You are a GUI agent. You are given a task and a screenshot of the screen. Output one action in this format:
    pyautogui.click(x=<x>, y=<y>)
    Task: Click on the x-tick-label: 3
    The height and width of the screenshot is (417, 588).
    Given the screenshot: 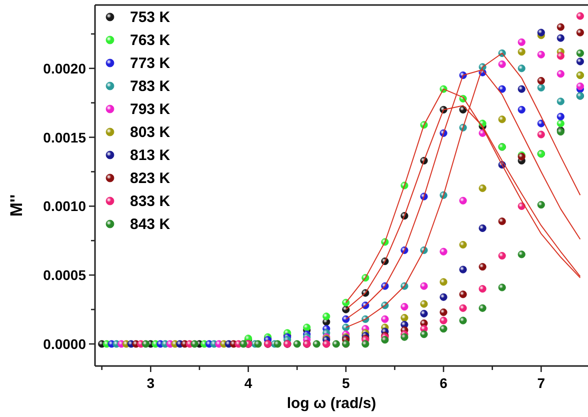 What is the action you would take?
    pyautogui.click(x=150, y=383)
    